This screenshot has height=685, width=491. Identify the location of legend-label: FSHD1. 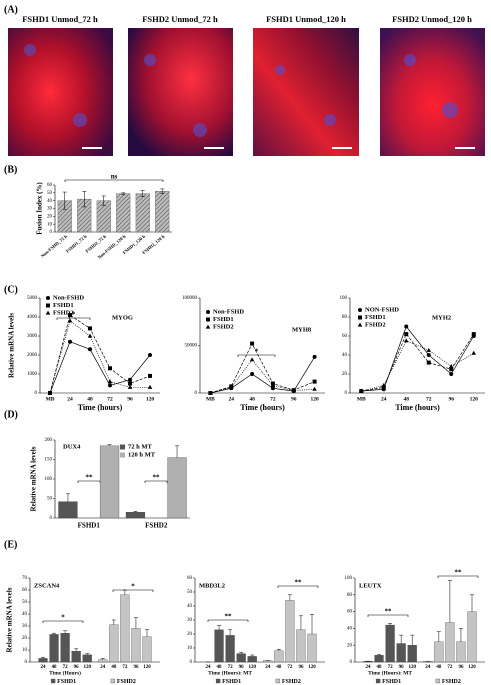
(231, 682).